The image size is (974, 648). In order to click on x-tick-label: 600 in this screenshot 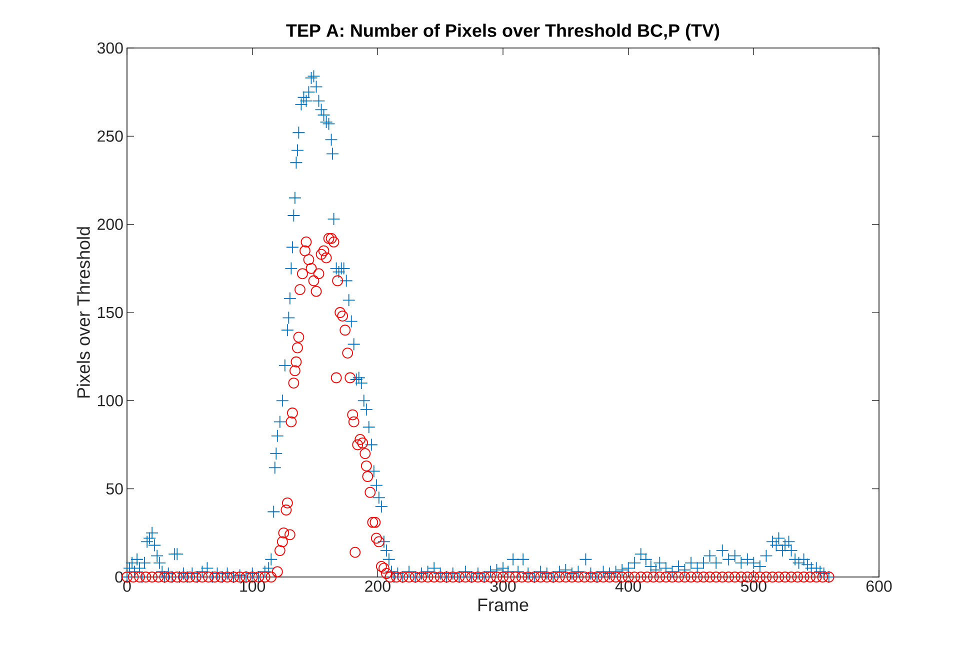, I will do `click(879, 586)`.